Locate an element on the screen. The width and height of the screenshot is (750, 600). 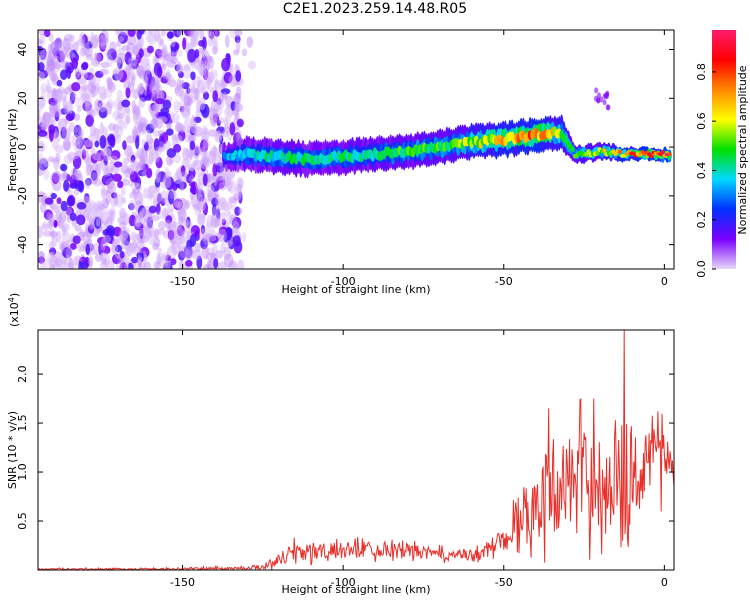
snr-x-tick-label: -150 is located at coordinates (182, 582).